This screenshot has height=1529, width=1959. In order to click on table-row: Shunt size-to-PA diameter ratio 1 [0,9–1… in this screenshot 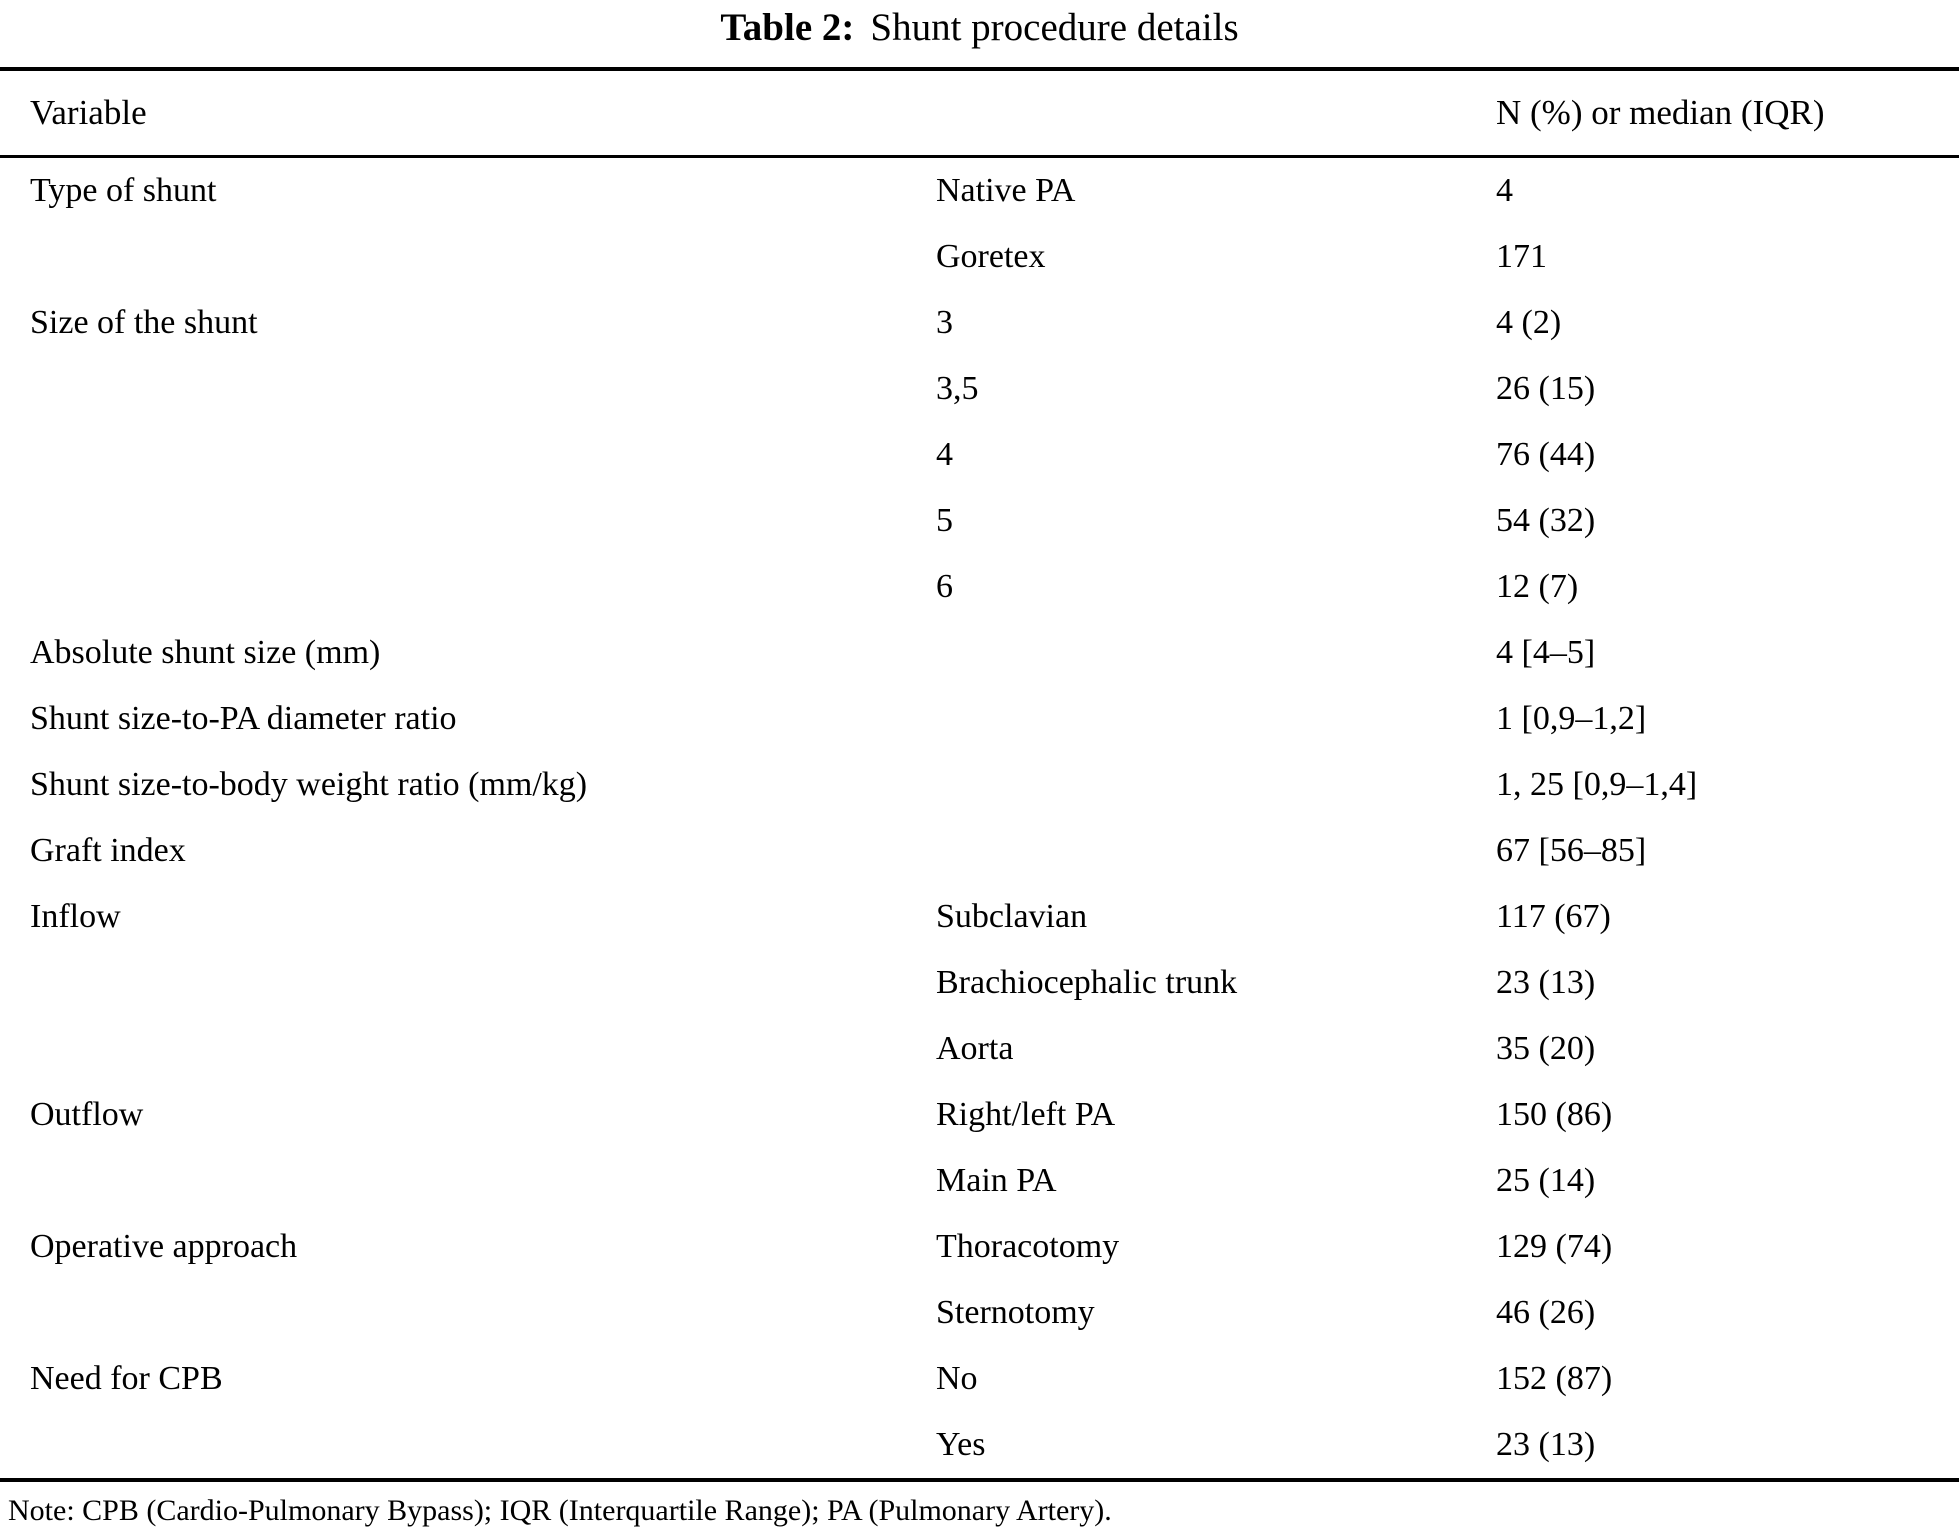, I will do `click(979, 719)`.